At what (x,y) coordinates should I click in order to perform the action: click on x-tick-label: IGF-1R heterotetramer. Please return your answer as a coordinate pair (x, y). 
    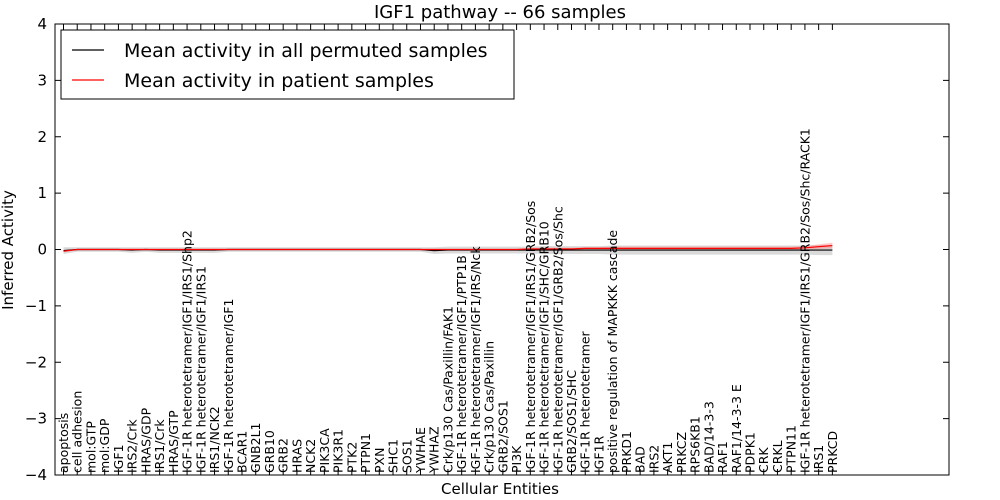
    Looking at the image, I should click on (585, 401).